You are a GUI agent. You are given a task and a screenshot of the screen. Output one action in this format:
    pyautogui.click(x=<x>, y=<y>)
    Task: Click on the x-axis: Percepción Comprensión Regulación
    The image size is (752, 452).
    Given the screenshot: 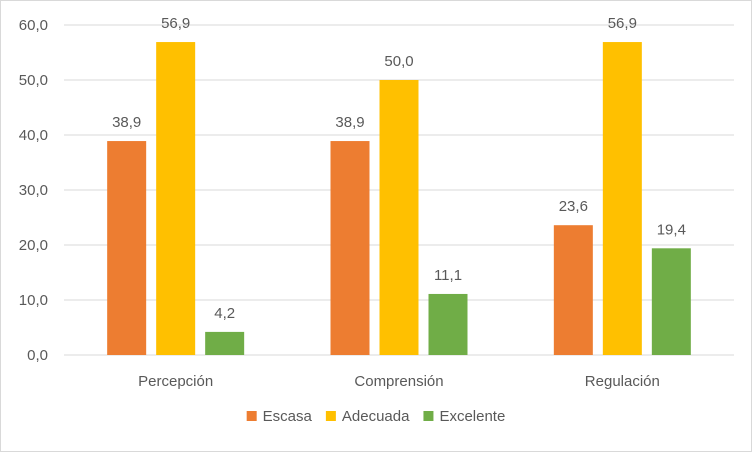 What is the action you would take?
    pyautogui.click(x=399, y=381)
    